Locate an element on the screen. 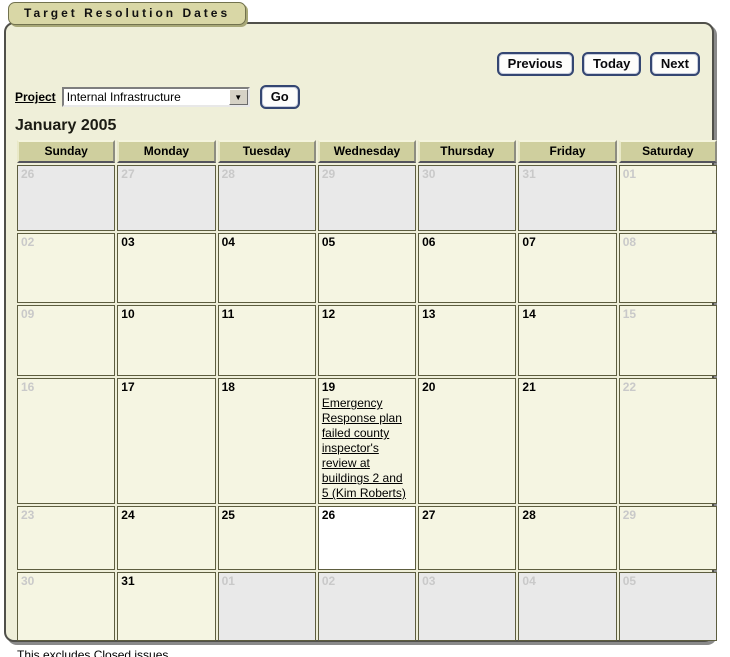  page-title: Target Resolution Dates is located at coordinates (127, 13).